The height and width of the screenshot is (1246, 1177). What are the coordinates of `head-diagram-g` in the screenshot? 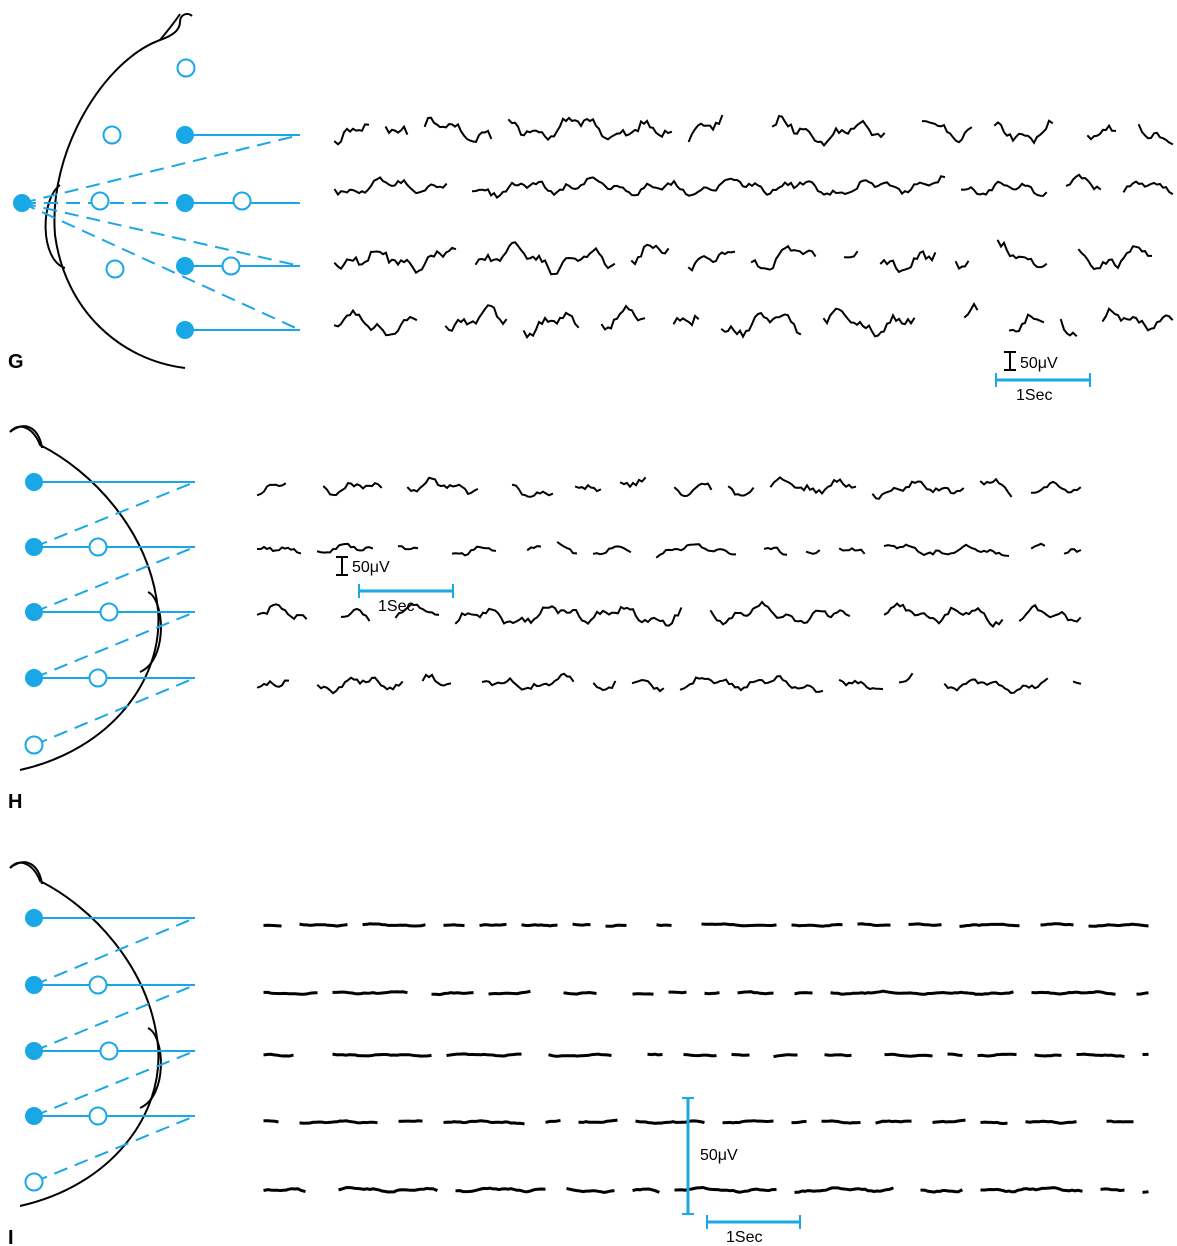 It's located at (118, 191).